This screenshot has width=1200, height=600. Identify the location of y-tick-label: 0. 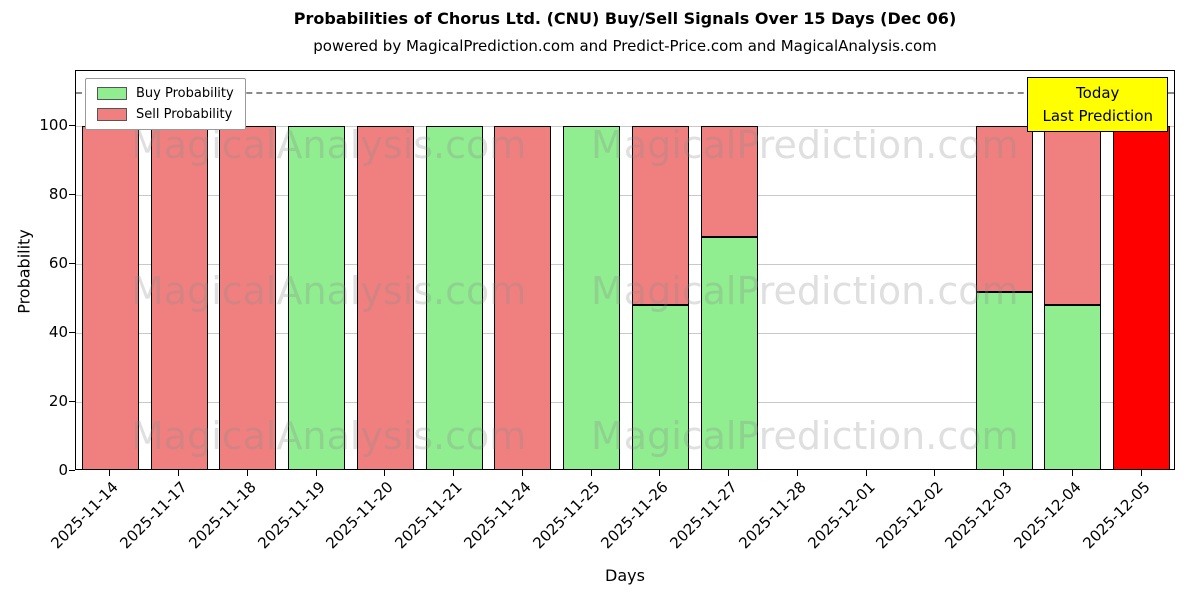
(63, 470).